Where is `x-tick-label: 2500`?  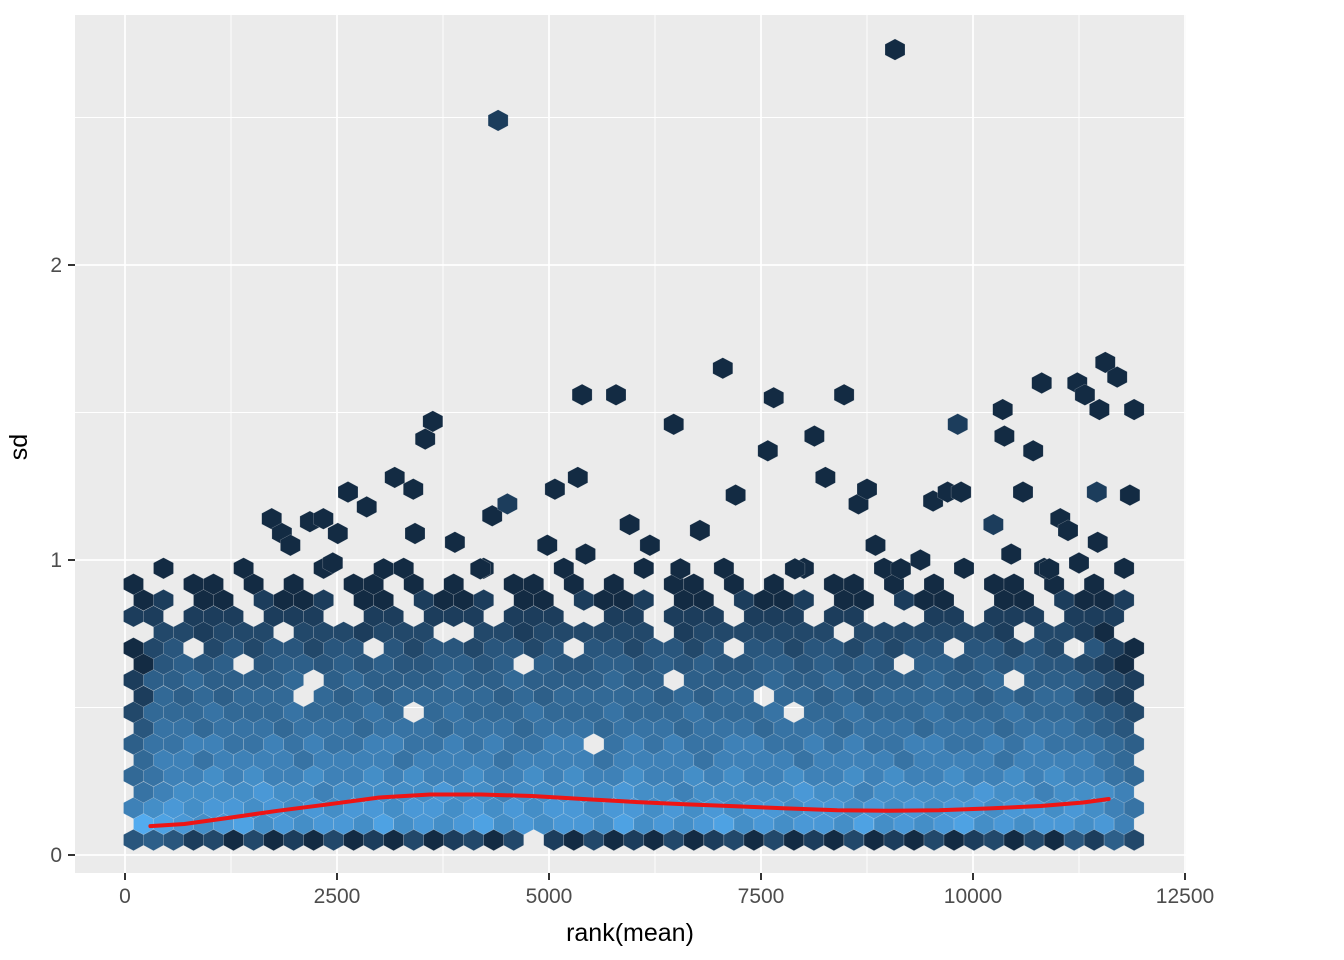 x-tick-label: 2500 is located at coordinates (337, 896).